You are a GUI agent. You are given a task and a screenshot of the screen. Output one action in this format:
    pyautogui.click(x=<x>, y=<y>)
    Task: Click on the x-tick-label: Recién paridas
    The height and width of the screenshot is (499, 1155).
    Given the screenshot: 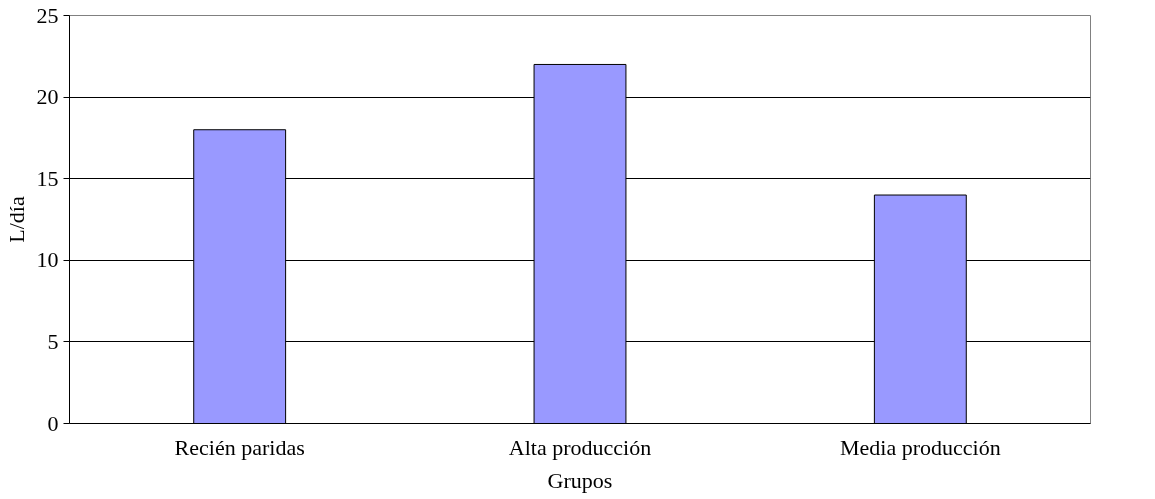 What is the action you would take?
    pyautogui.click(x=239, y=447)
    